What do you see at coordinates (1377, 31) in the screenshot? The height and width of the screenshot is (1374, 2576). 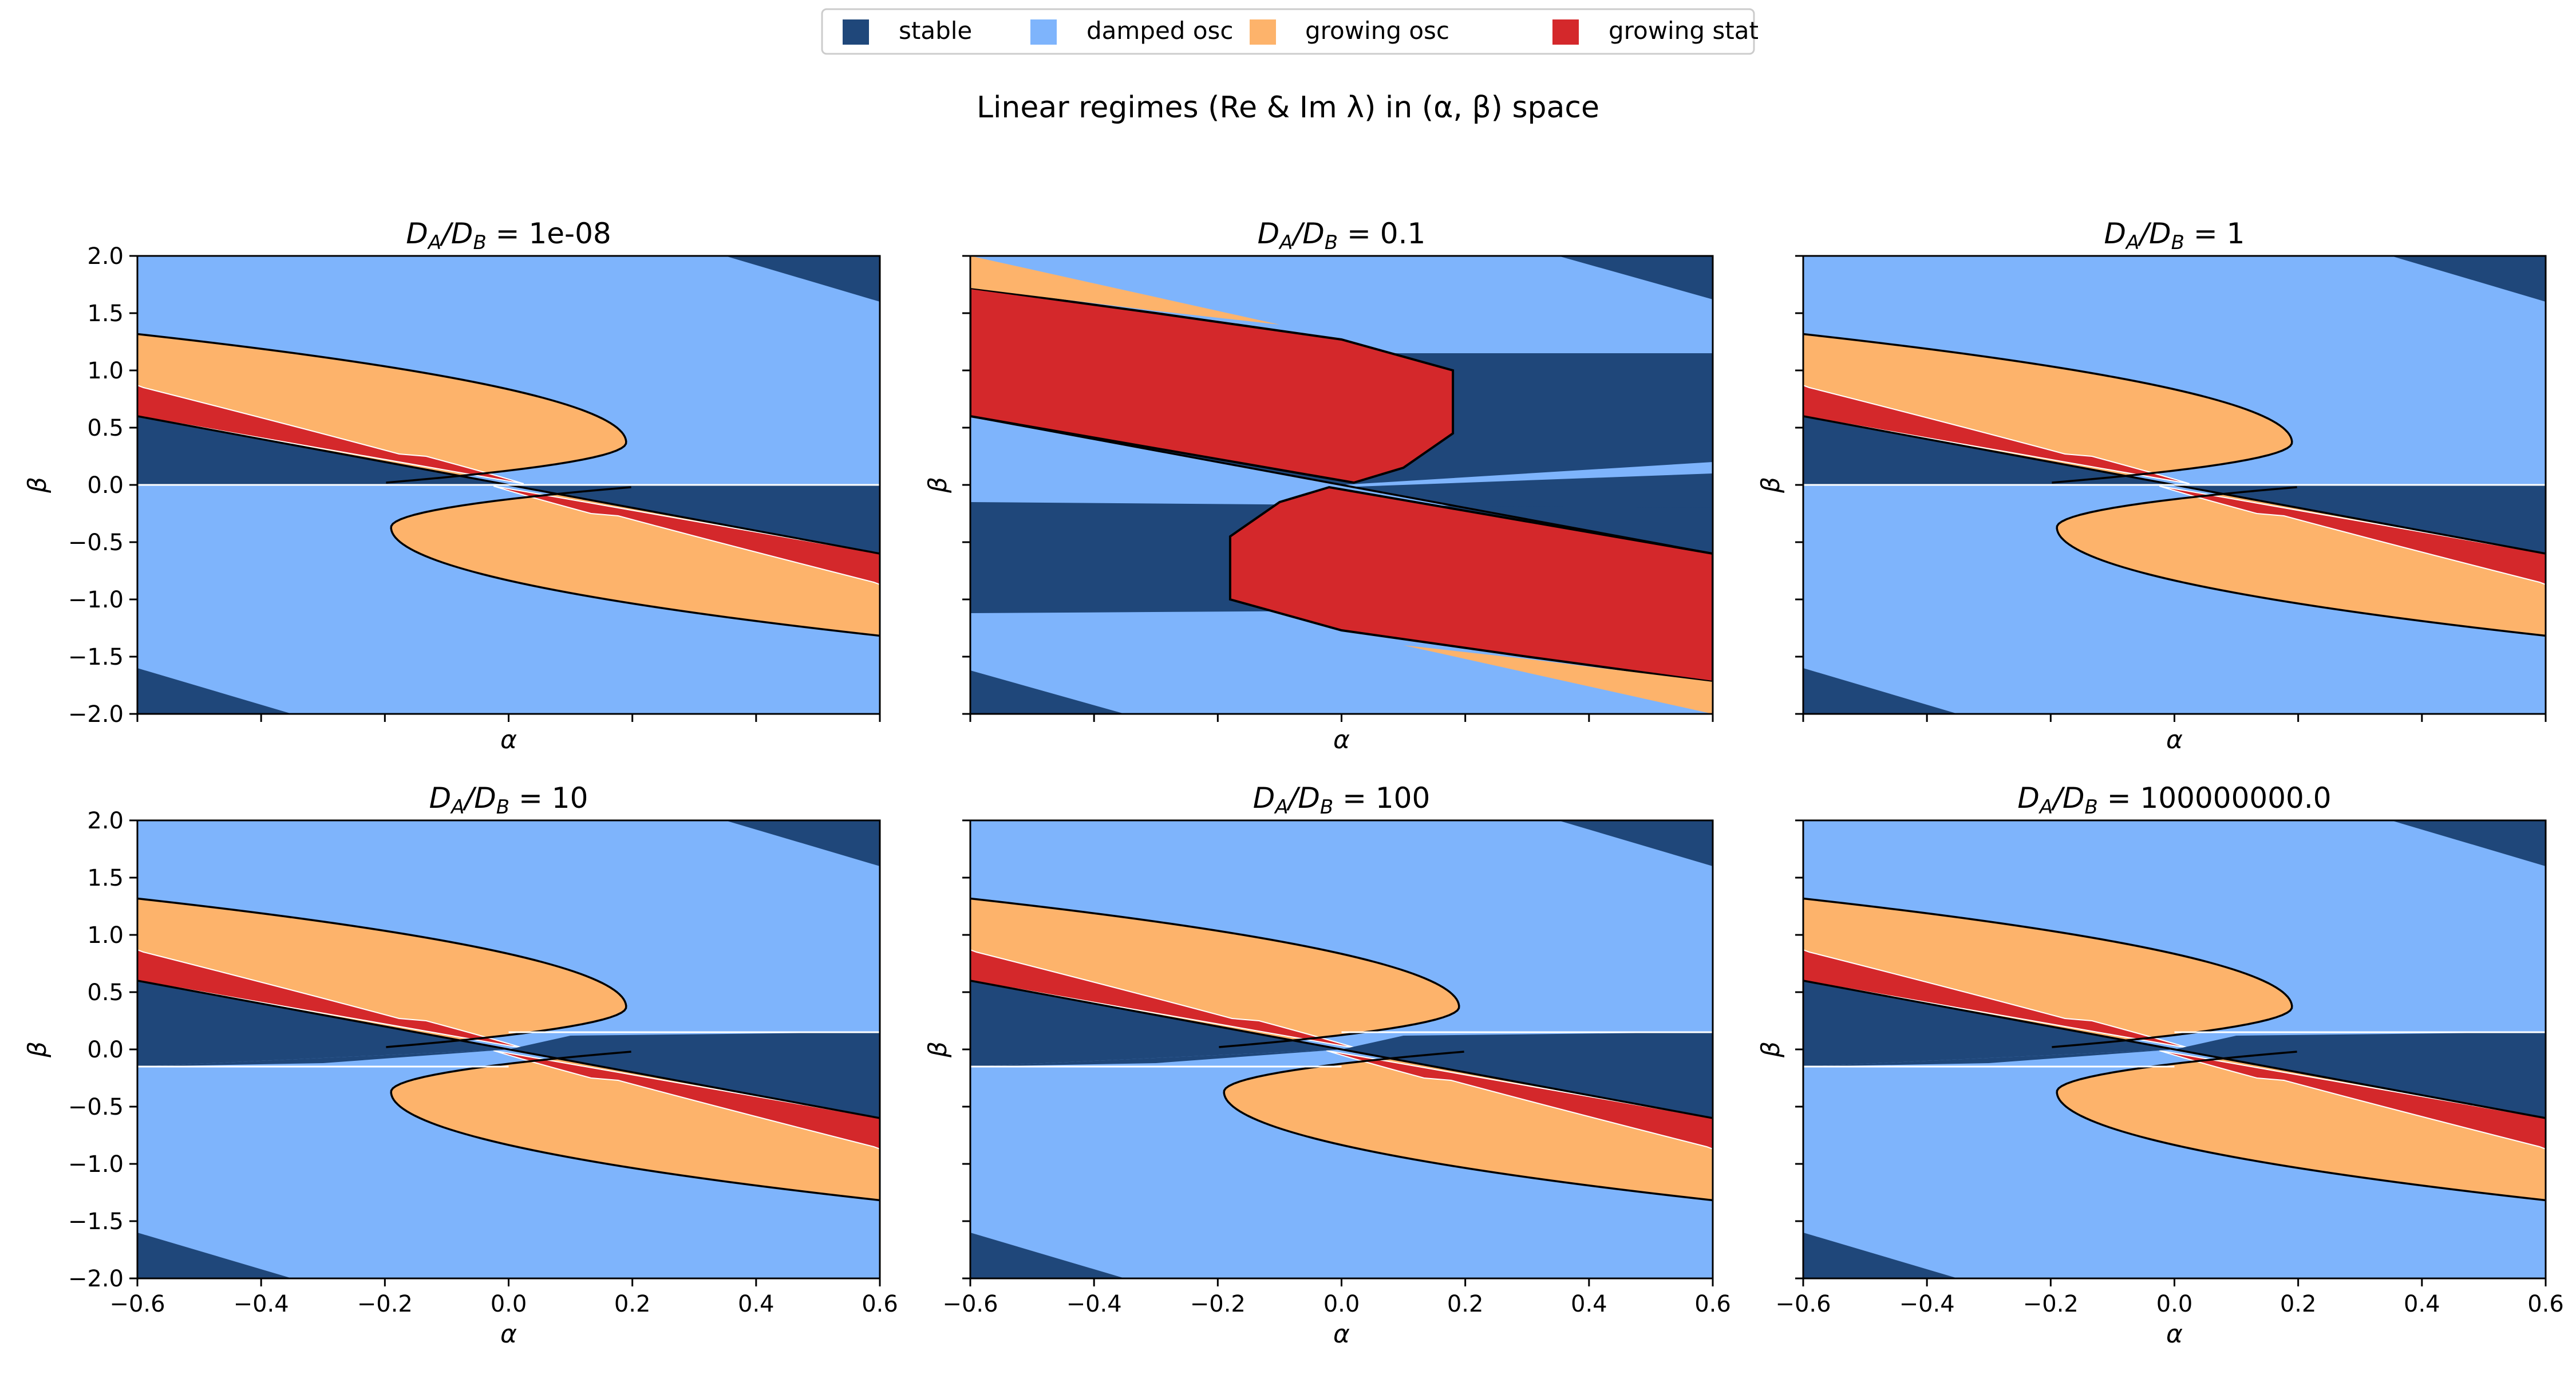 I see `legend-label: growing osc` at bounding box center [1377, 31].